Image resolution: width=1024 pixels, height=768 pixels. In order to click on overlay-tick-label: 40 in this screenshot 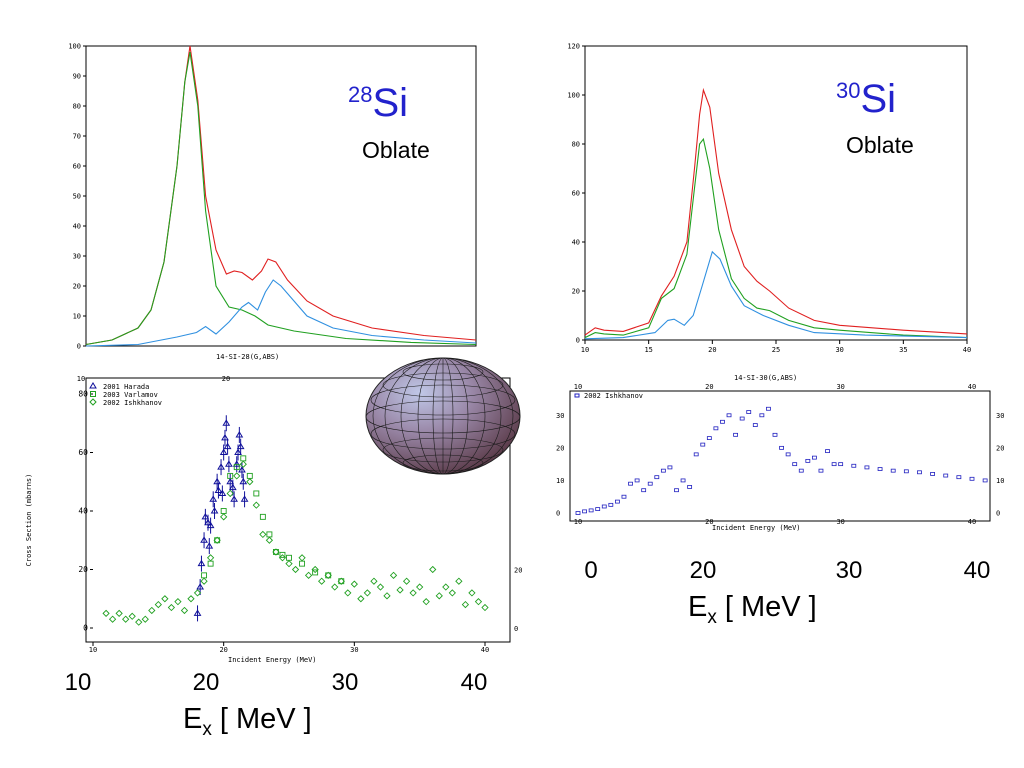, I will do `click(977, 570)`.